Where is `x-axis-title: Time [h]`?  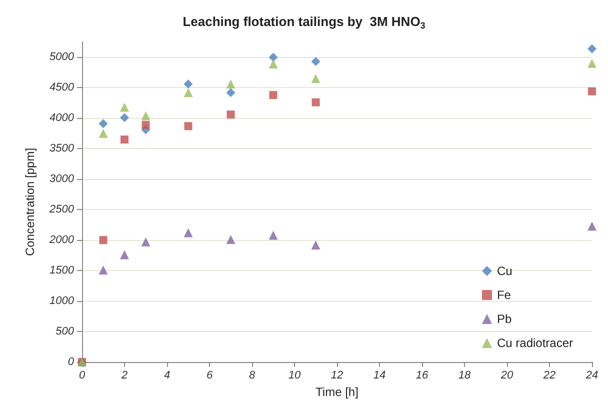
x-axis-title: Time [h] is located at coordinates (337, 392).